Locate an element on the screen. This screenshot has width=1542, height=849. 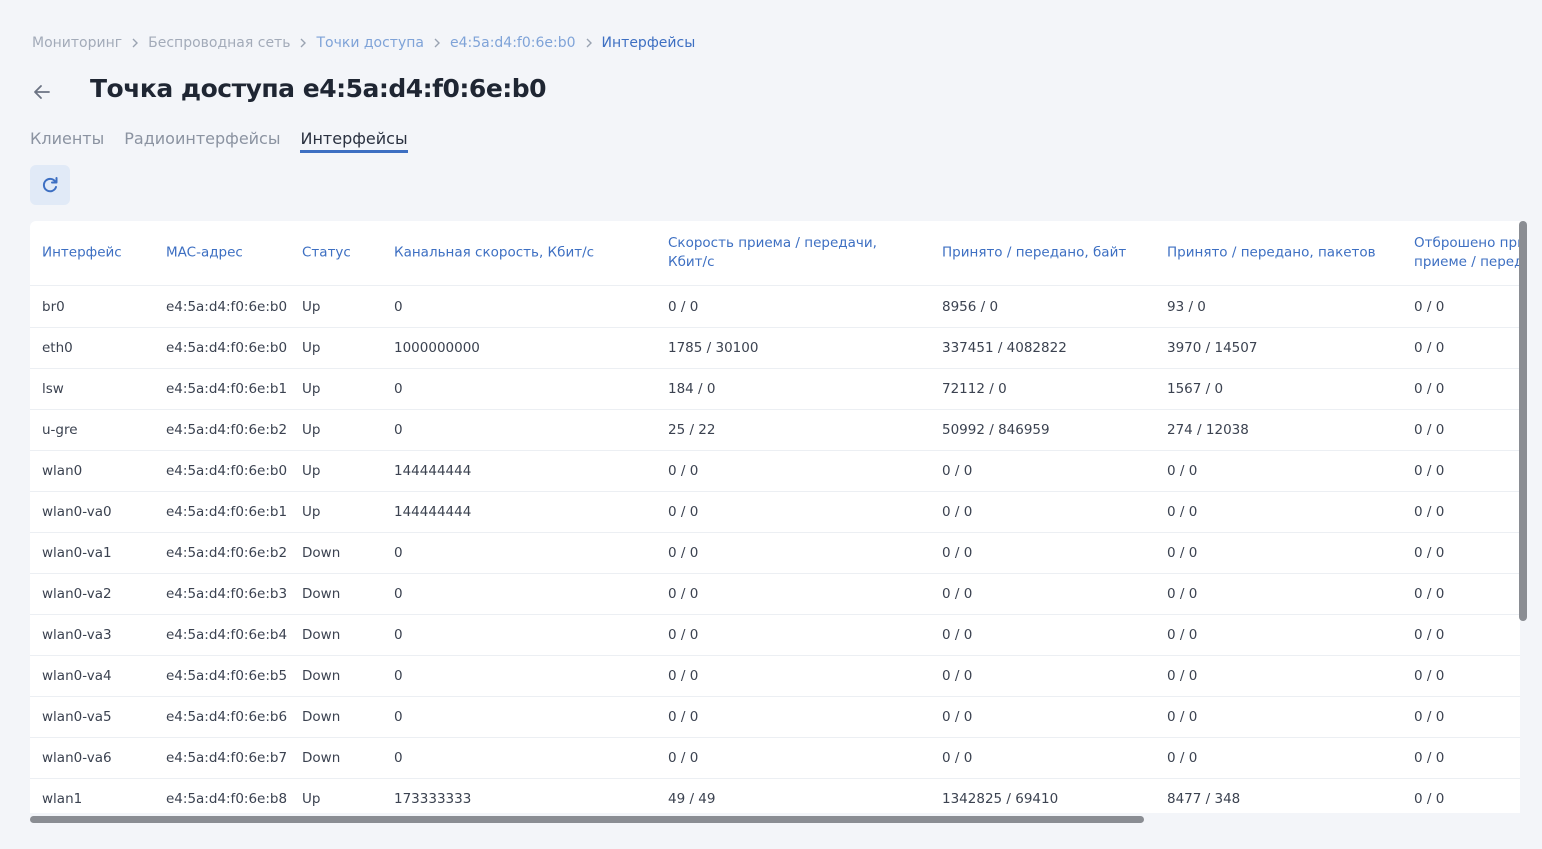
column-header: Скорость приема / передачи, Кбит/с is located at coordinates (772, 252).